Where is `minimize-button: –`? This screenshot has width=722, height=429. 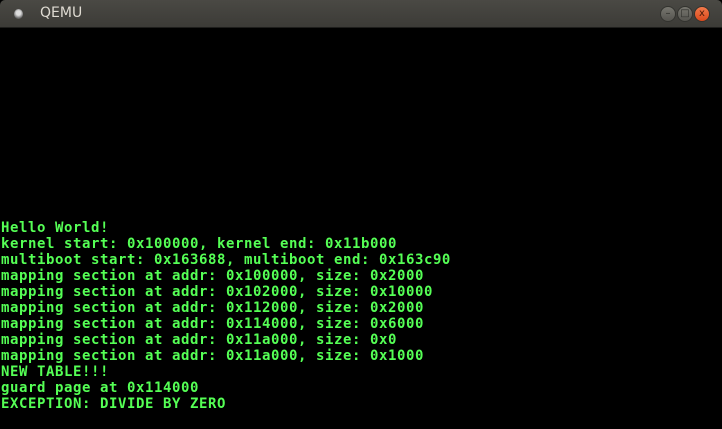
minimize-button: – is located at coordinates (668, 14).